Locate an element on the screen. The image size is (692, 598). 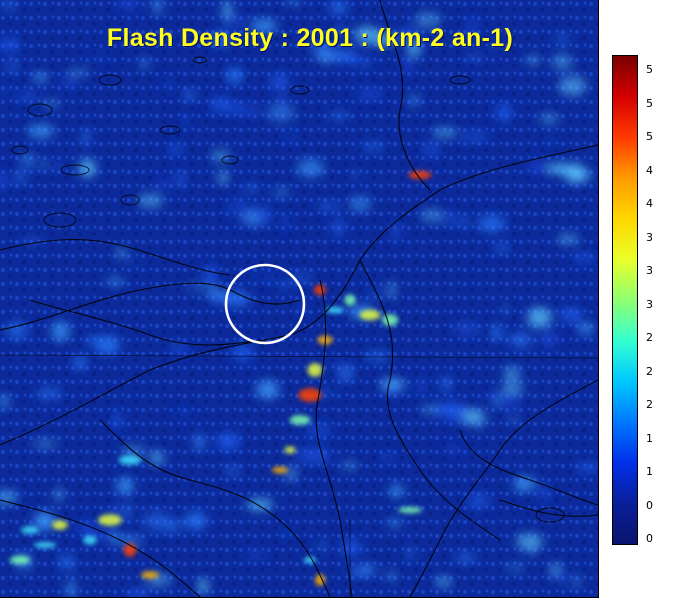
map-title: Flash Density : 2001 : (km-2 an-1) is located at coordinates (310, 38).